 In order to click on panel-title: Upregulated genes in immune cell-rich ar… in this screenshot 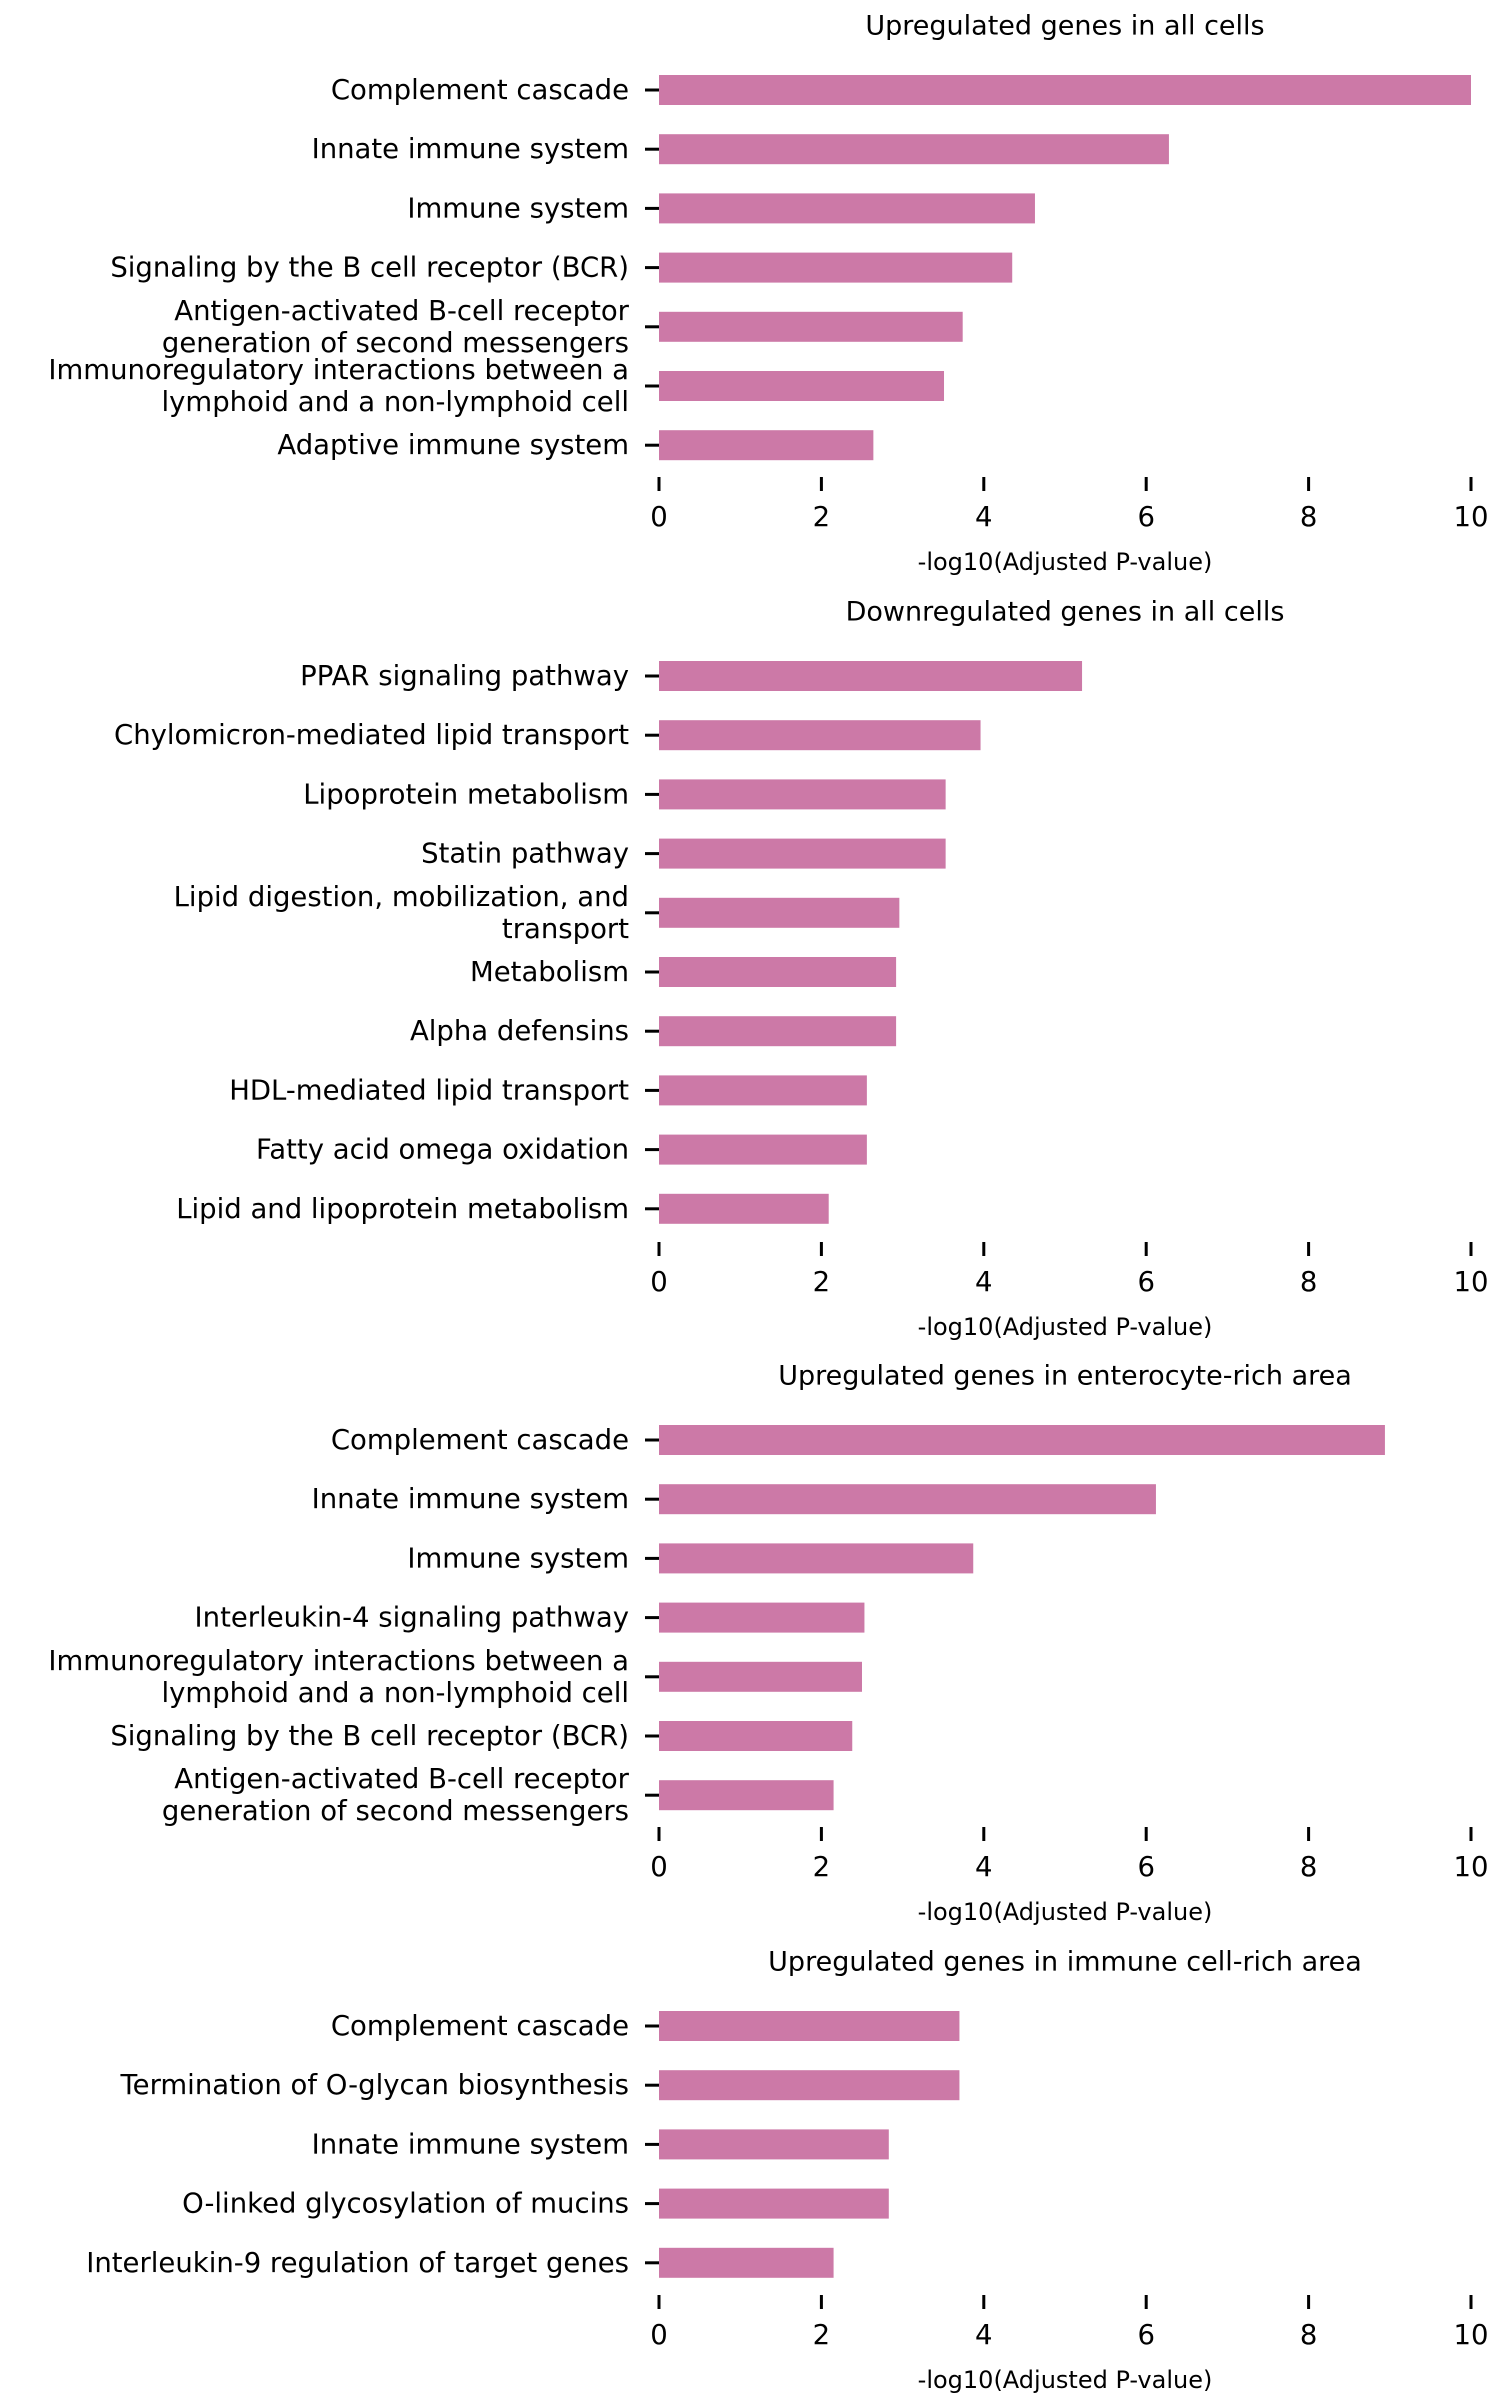, I will do `click(1065, 1962)`.